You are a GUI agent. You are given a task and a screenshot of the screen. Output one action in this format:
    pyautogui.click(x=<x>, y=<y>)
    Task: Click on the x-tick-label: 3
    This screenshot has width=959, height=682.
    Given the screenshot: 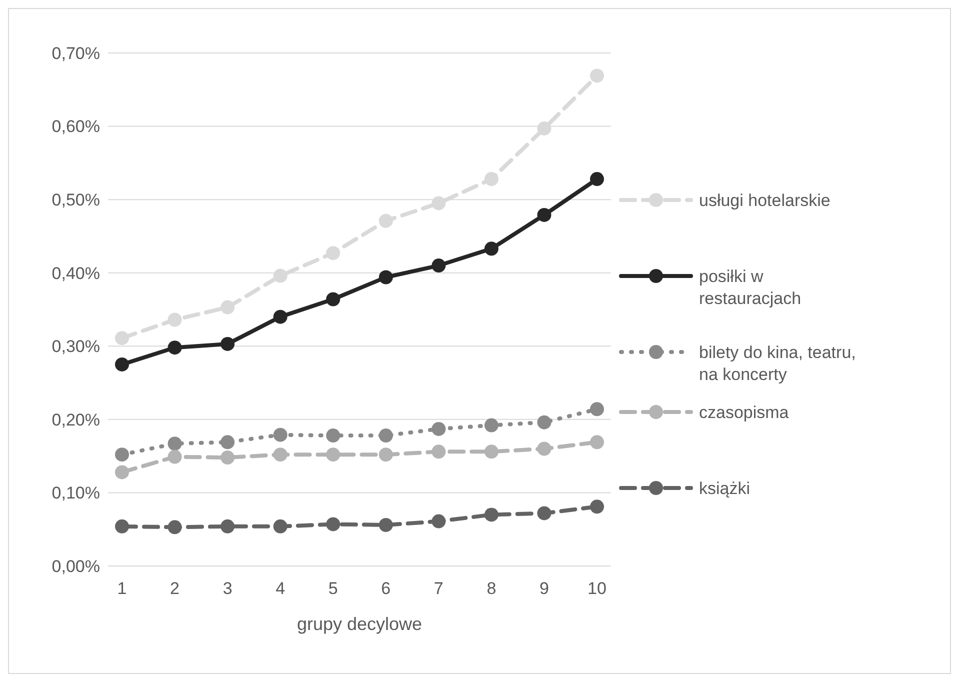 What is the action you would take?
    pyautogui.click(x=227, y=588)
    